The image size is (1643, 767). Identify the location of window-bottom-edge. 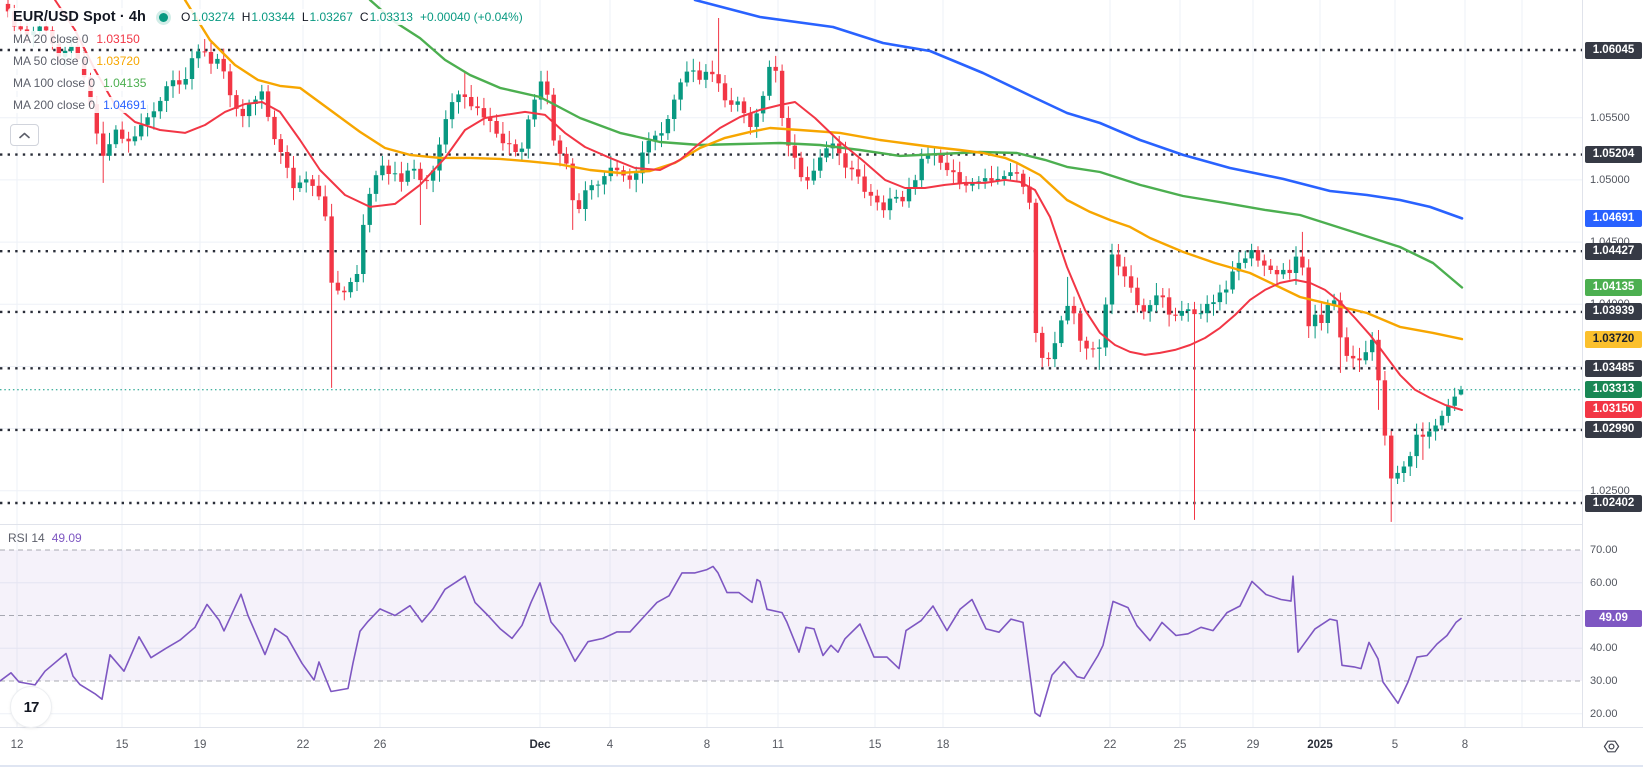
(821, 766).